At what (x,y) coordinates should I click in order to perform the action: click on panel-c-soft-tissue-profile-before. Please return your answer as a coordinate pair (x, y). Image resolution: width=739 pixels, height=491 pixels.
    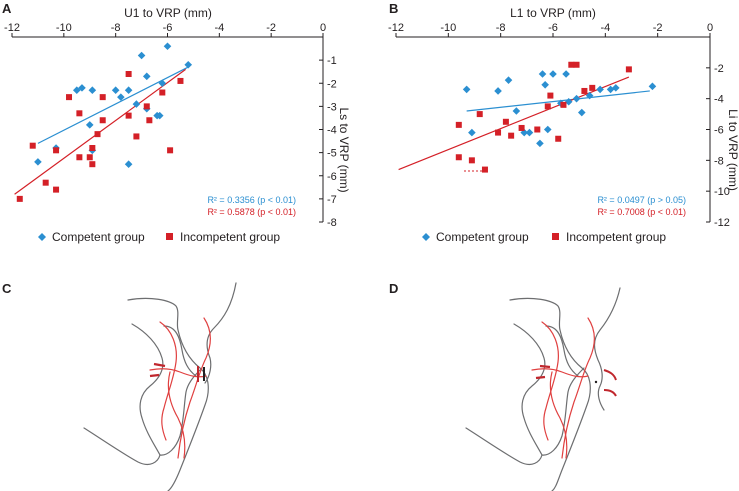
    Looking at the image, I should click on (168, 394).